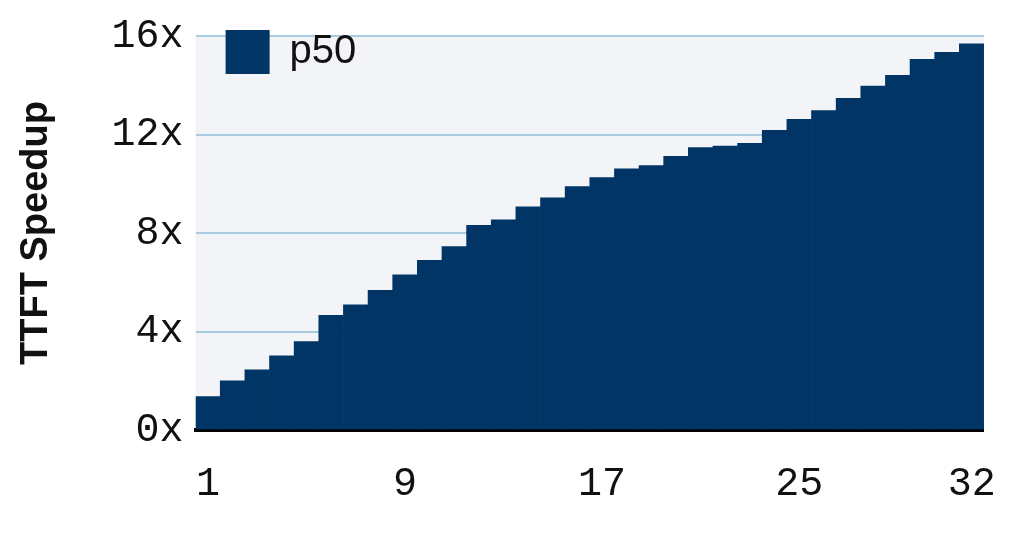 This screenshot has width=1026, height=538. What do you see at coordinates (799, 484) in the screenshot?
I see `x-tick-label: 25` at bounding box center [799, 484].